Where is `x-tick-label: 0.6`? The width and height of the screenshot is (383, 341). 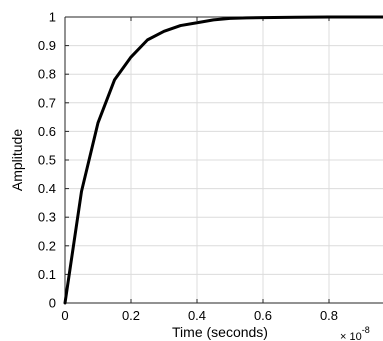
x-tick-label: 0.6 is located at coordinates (263, 315).